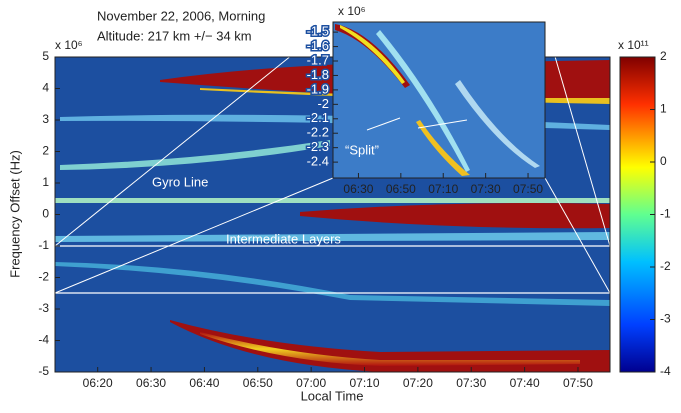  What do you see at coordinates (181, 15) in the screenshot?
I see `chart-title: November 22, 2006, Morning` at bounding box center [181, 15].